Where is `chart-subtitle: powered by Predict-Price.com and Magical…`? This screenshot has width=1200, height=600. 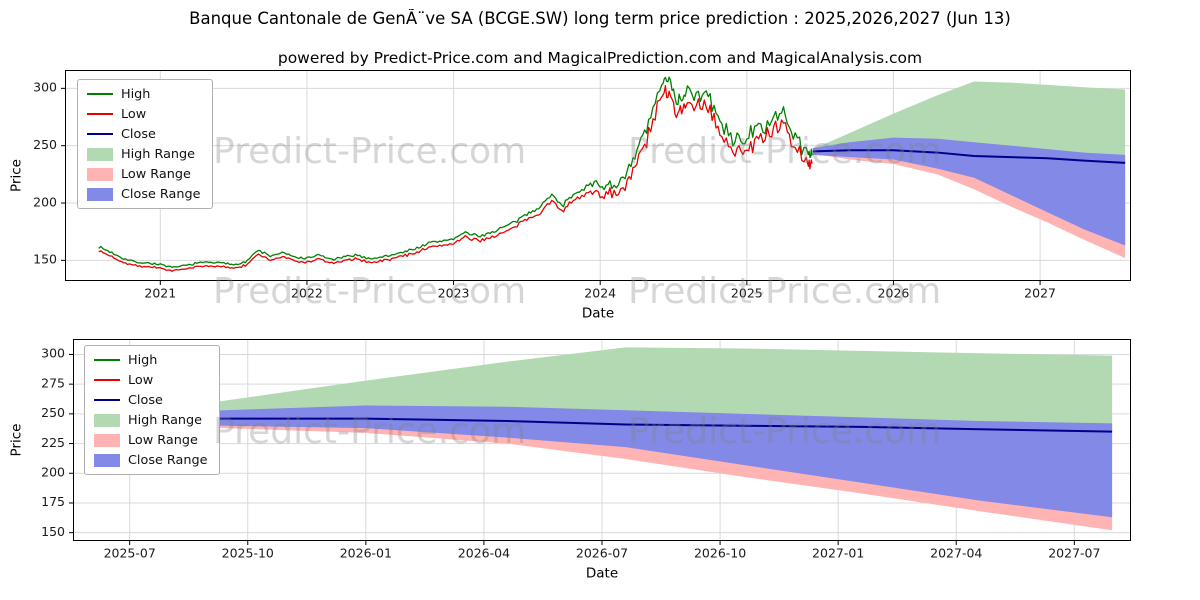 chart-subtitle: powered by Predict-Price.com and Magical… is located at coordinates (600, 58).